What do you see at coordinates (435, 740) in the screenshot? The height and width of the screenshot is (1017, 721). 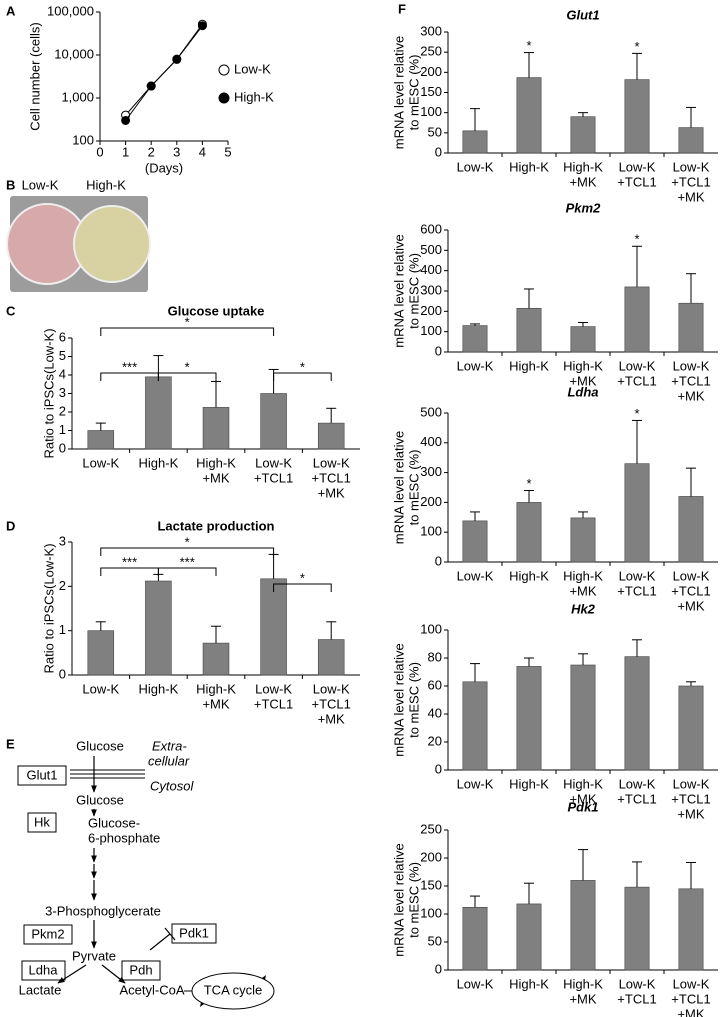 I see `y-tick-label: 20` at bounding box center [435, 740].